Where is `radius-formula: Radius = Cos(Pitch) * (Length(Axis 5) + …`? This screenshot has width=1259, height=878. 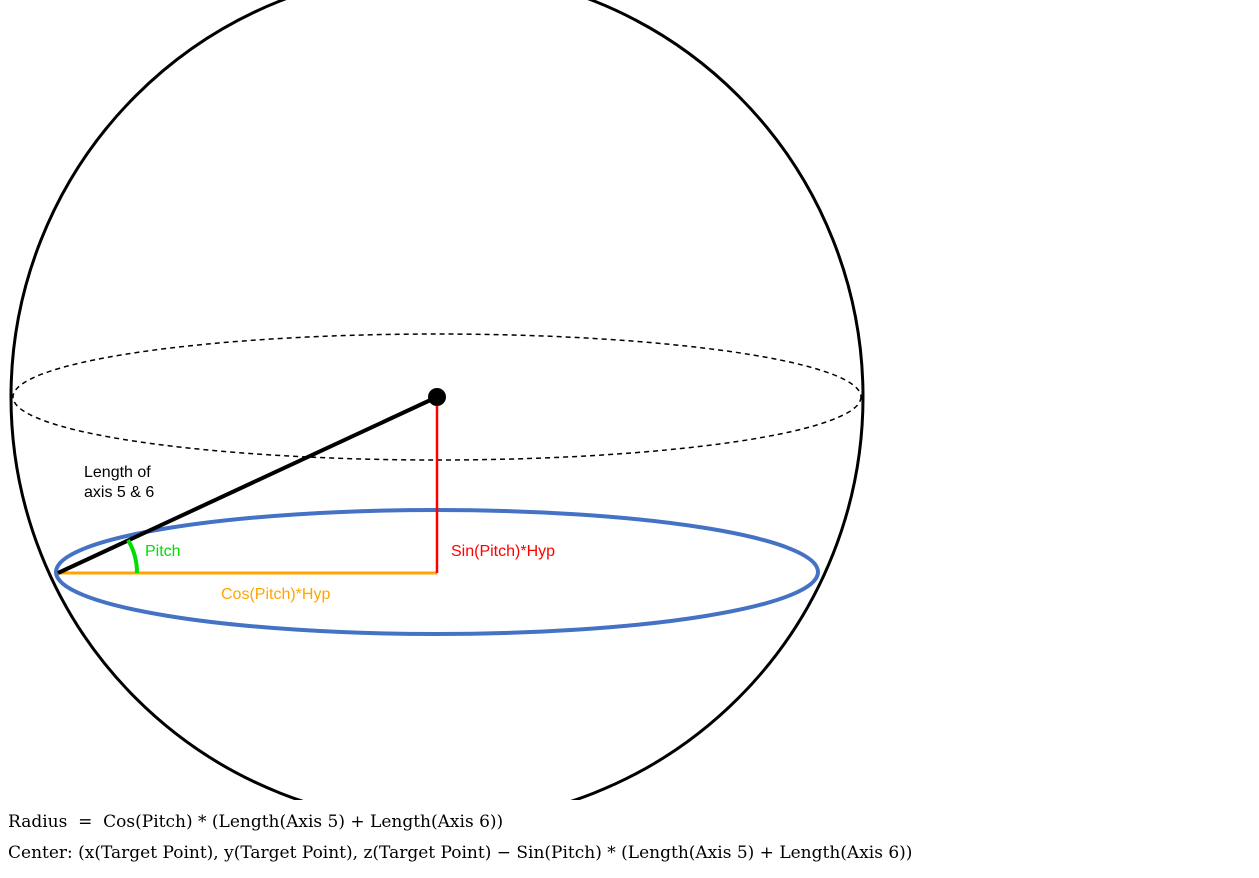 radius-formula: Radius = Cos(Pitch) * (Length(Axis 5) + … is located at coordinates (256, 822).